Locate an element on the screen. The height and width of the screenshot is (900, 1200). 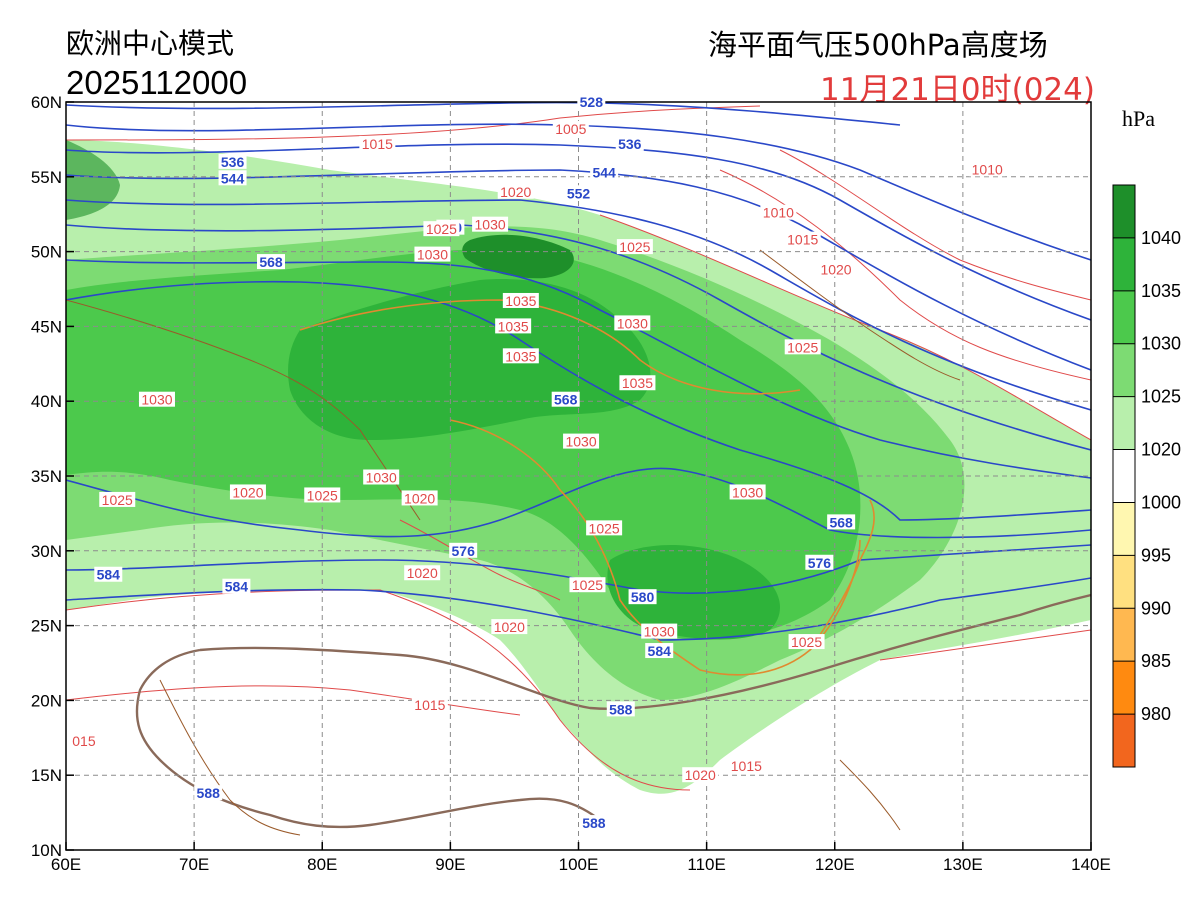
lat-tick-label: 30N is located at coordinates (46, 551).